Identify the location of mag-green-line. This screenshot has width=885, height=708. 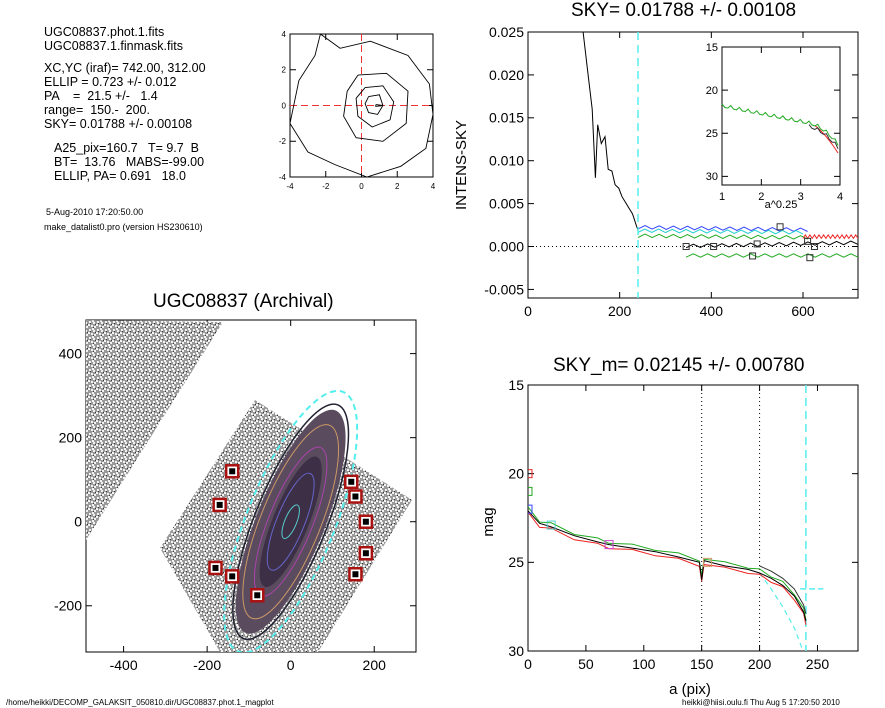
(667, 563).